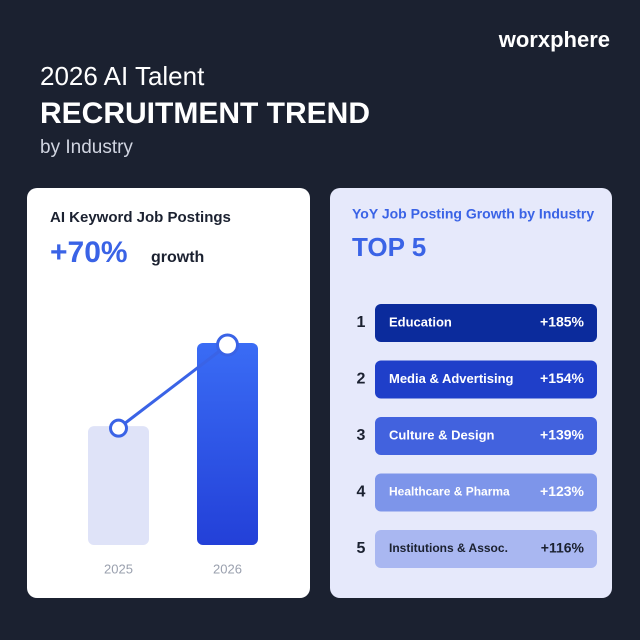 The height and width of the screenshot is (640, 640). Describe the element at coordinates (562, 491) in the screenshot. I see `value-label: +123%` at that location.